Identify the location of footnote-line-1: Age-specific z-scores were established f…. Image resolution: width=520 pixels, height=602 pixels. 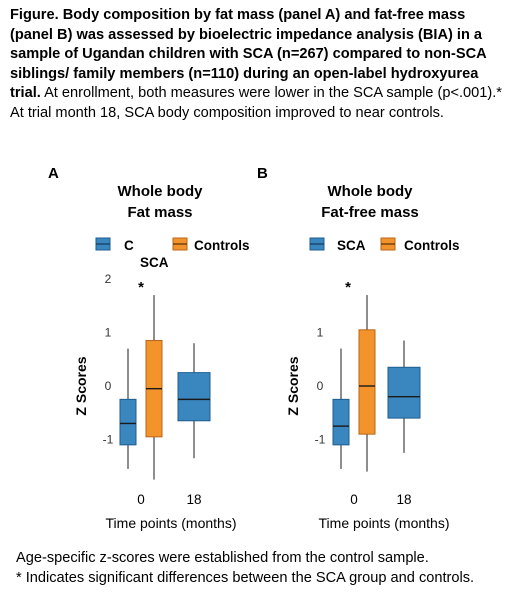
(222, 558).